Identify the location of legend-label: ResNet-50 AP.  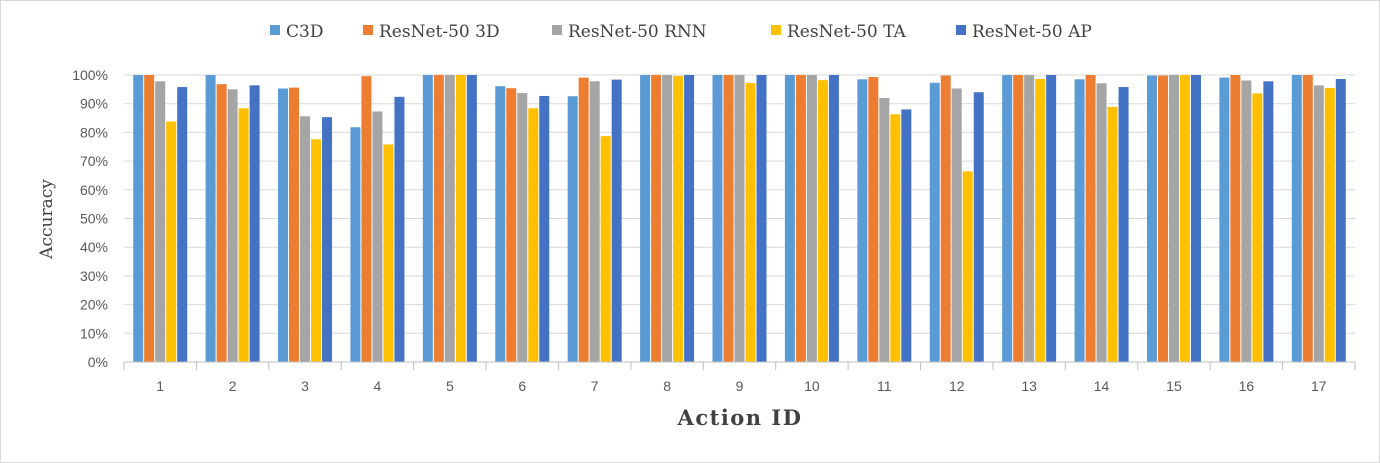
(1032, 32).